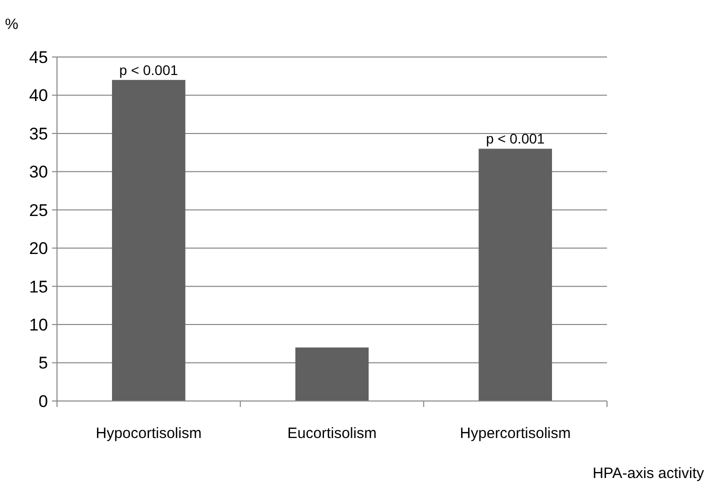  What do you see at coordinates (11, 24) in the screenshot?
I see `y-axis-title: %` at bounding box center [11, 24].